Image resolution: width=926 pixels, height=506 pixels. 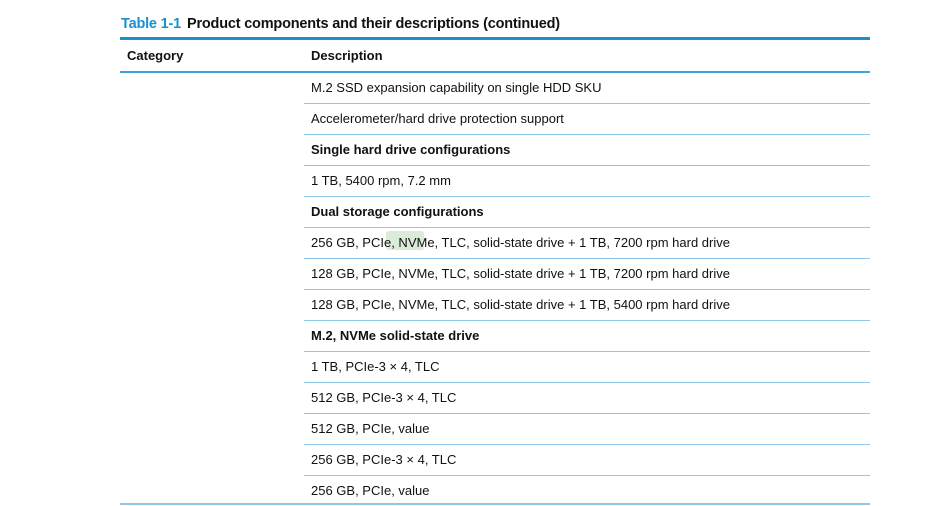 What do you see at coordinates (587, 367) in the screenshot?
I see `table-row: 1 TB, PCIe-3 × 4, TLC` at bounding box center [587, 367].